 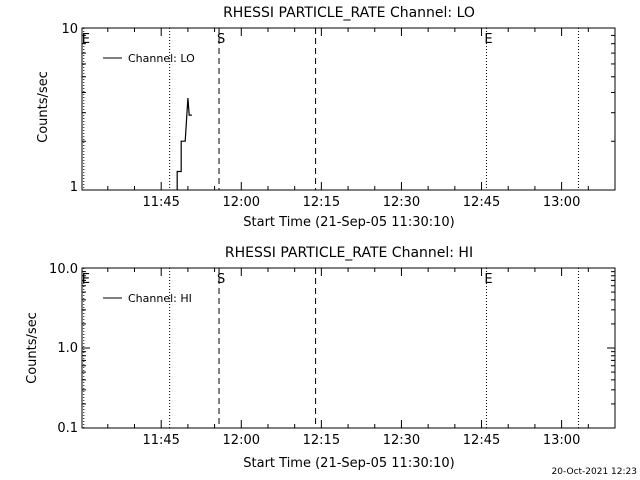 I want to click on legend-label: Channel: LO, so click(x=161, y=58).